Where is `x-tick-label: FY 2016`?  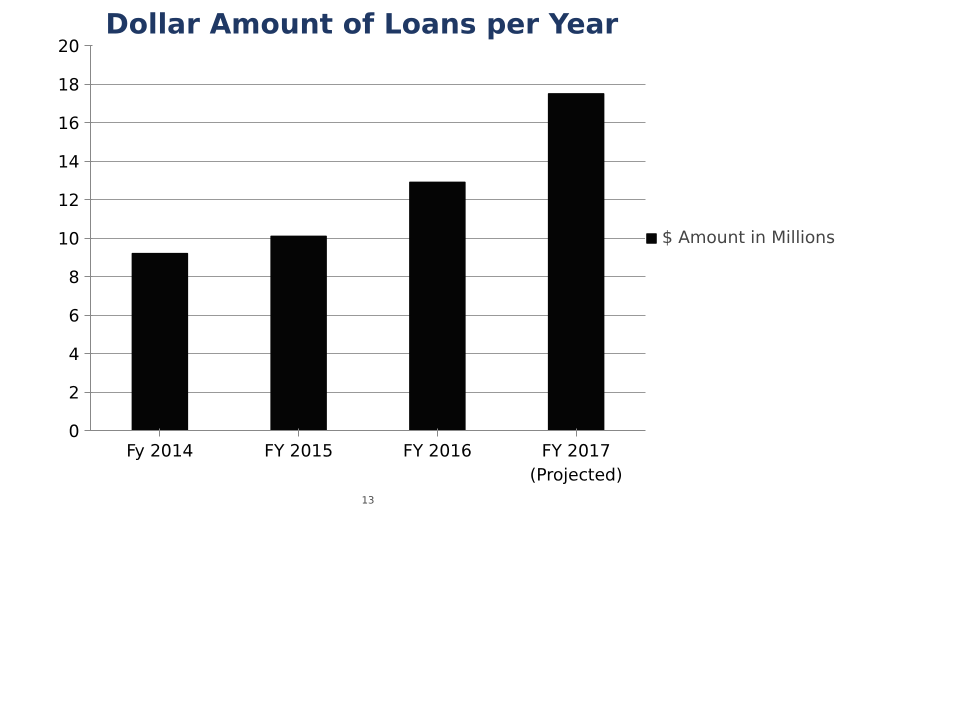
x-tick-label: FY 2016 is located at coordinates (437, 452).